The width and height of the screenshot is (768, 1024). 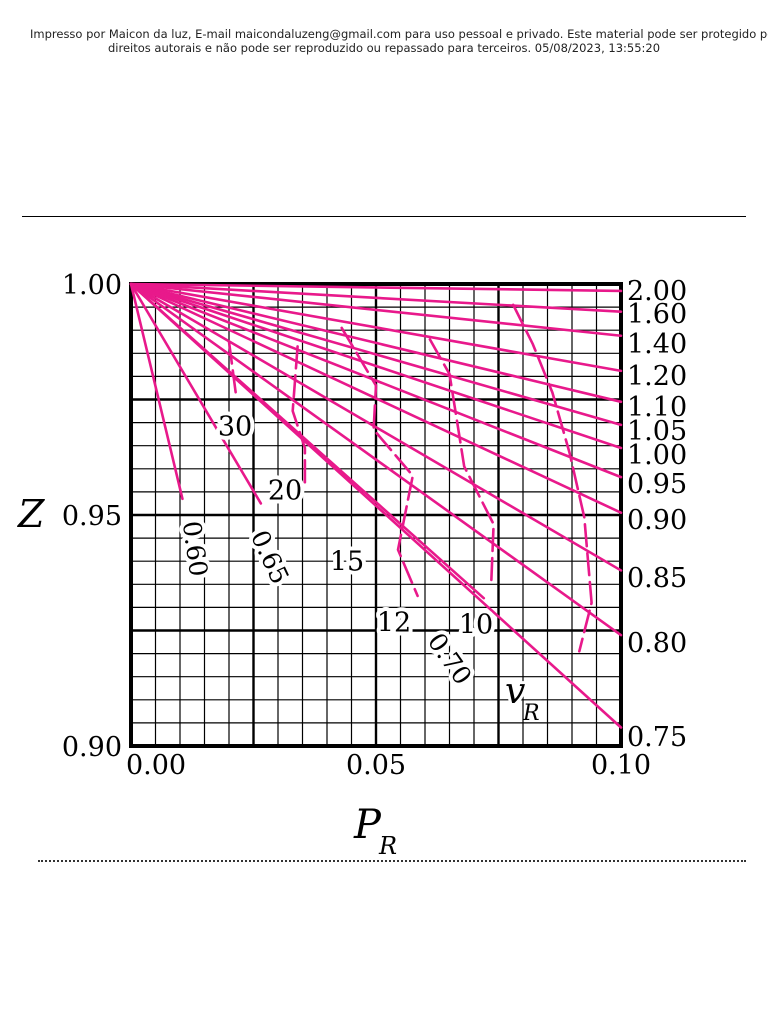 What do you see at coordinates (657, 643) in the screenshot?
I see `isotherm-label-right: 0.80` at bounding box center [657, 643].